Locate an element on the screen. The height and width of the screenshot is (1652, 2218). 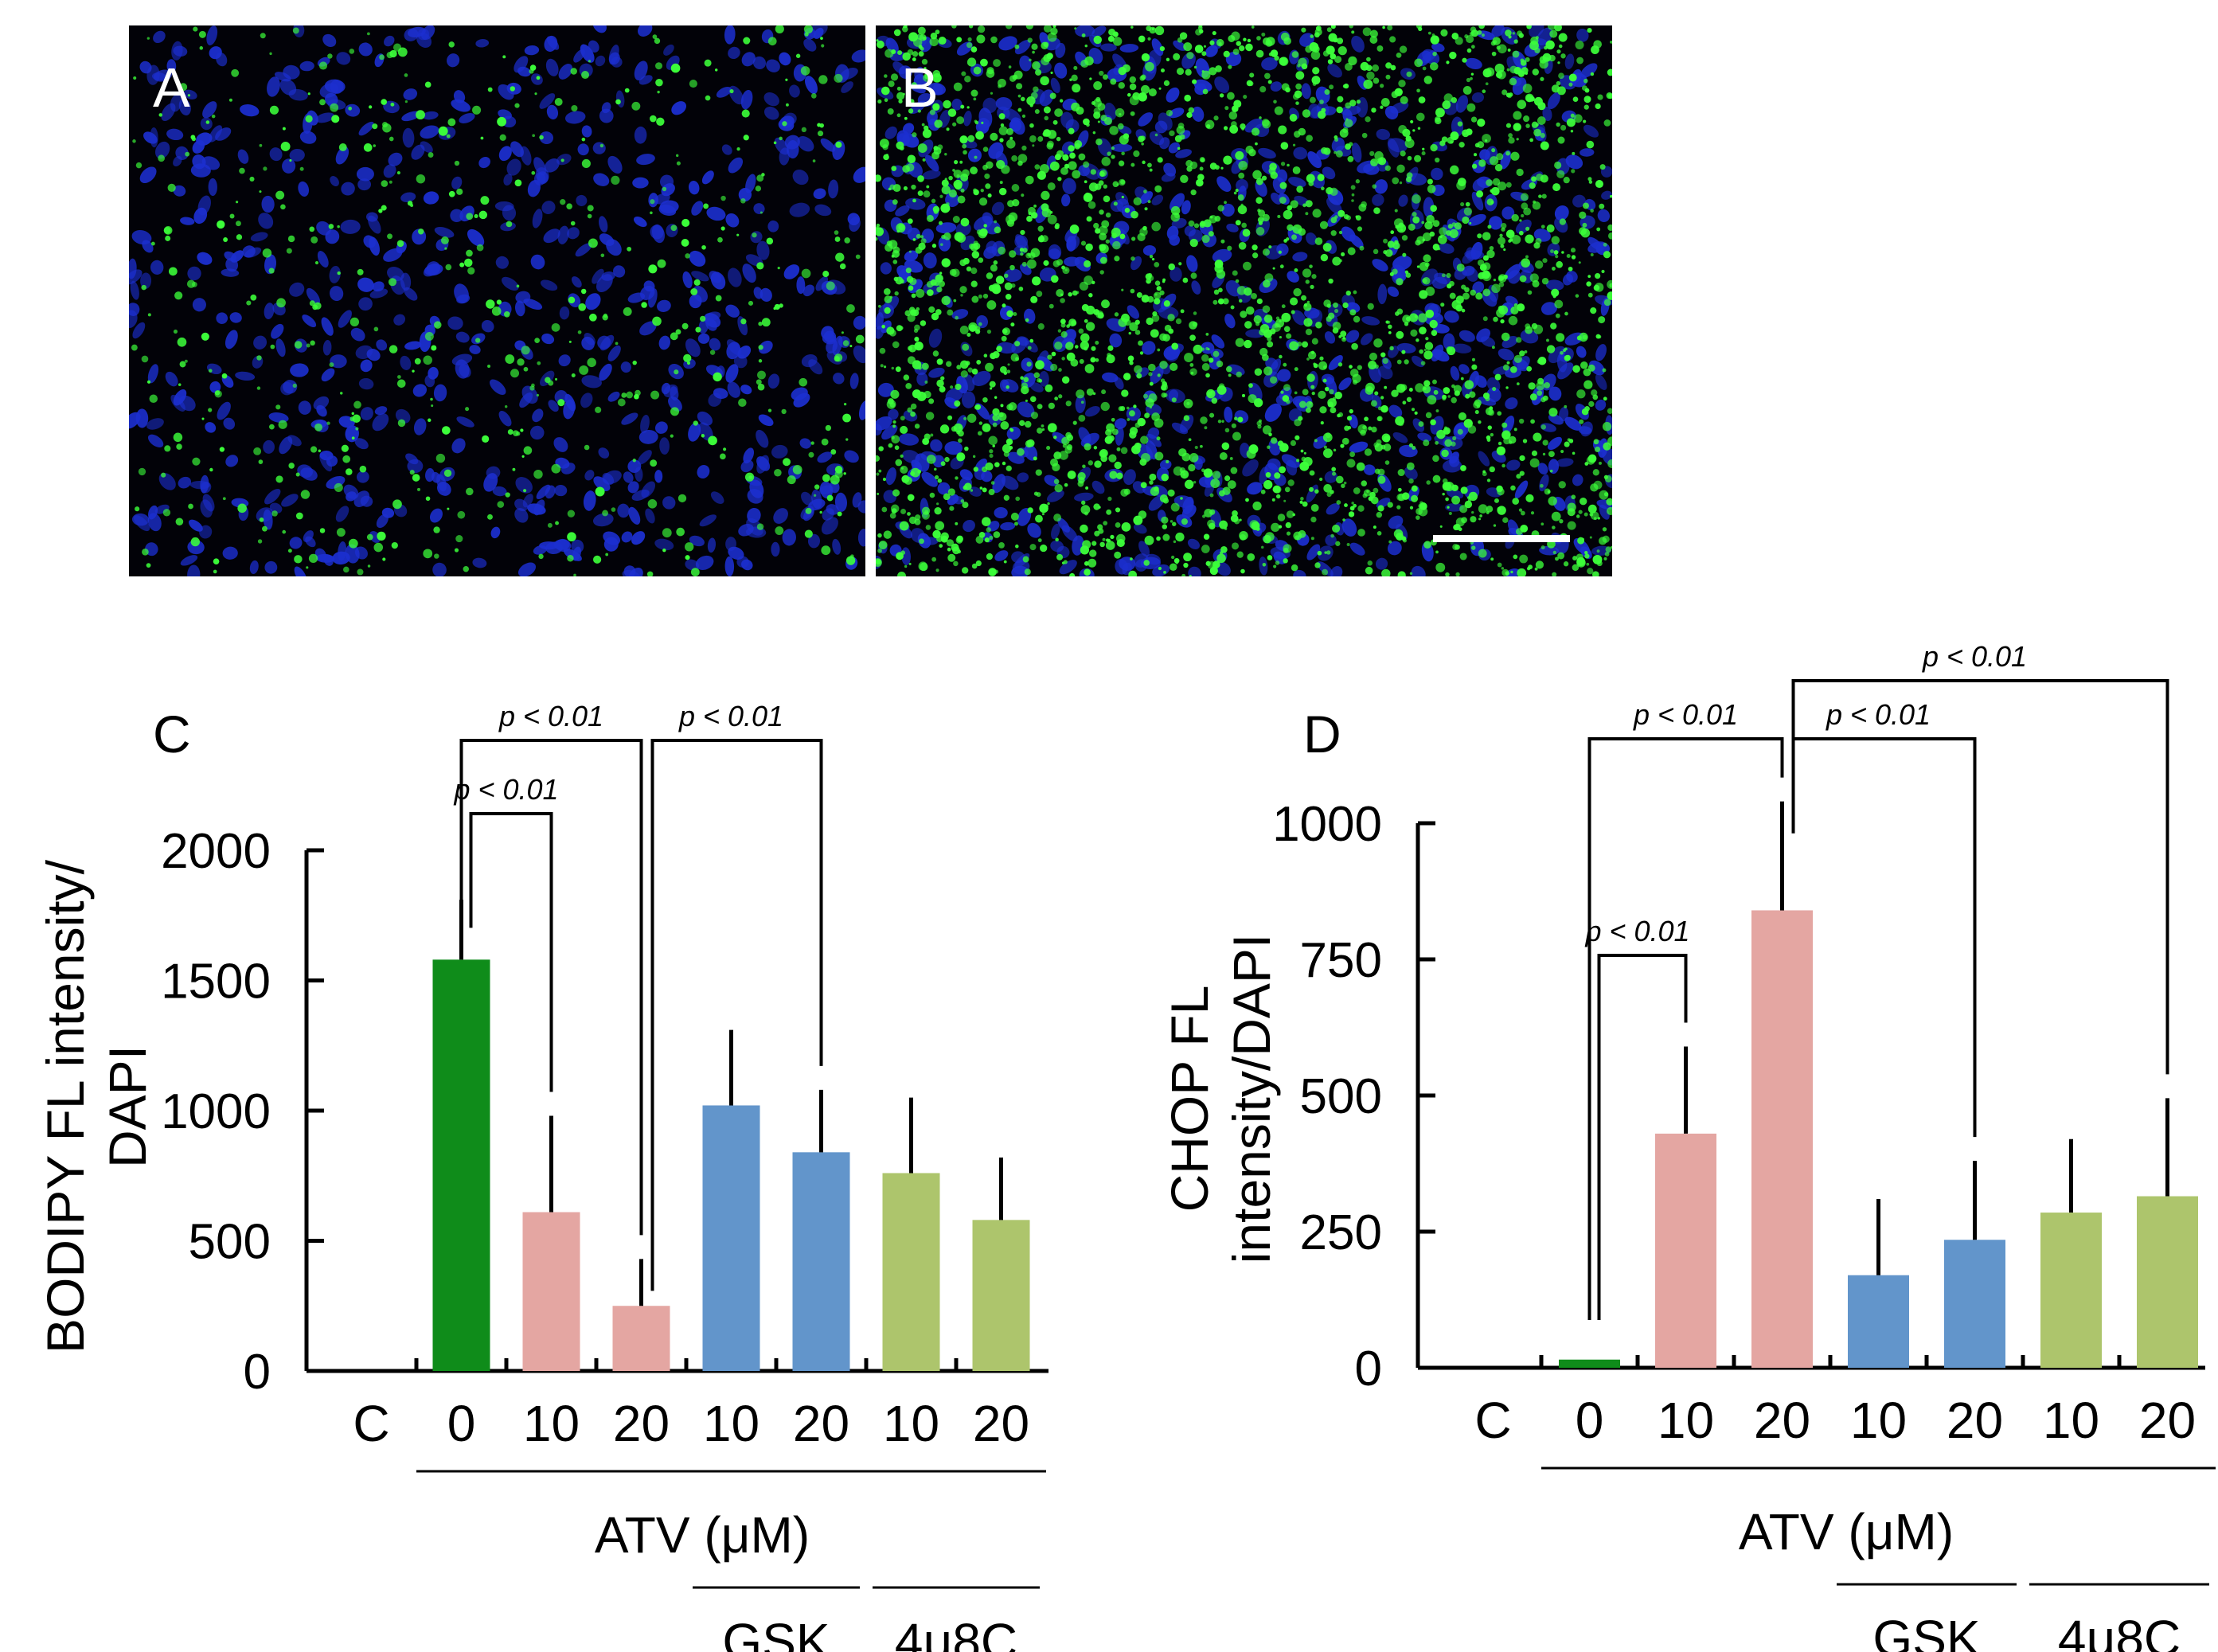
x-tick-label: 20 is located at coordinates (2167, 1420).